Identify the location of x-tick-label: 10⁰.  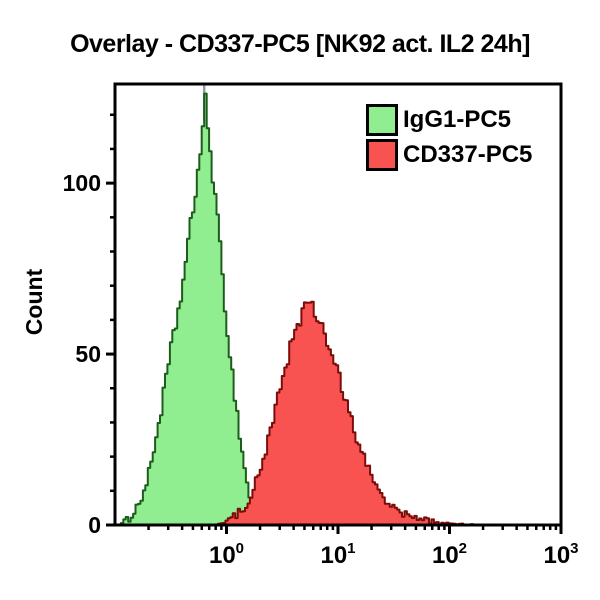
(226, 554).